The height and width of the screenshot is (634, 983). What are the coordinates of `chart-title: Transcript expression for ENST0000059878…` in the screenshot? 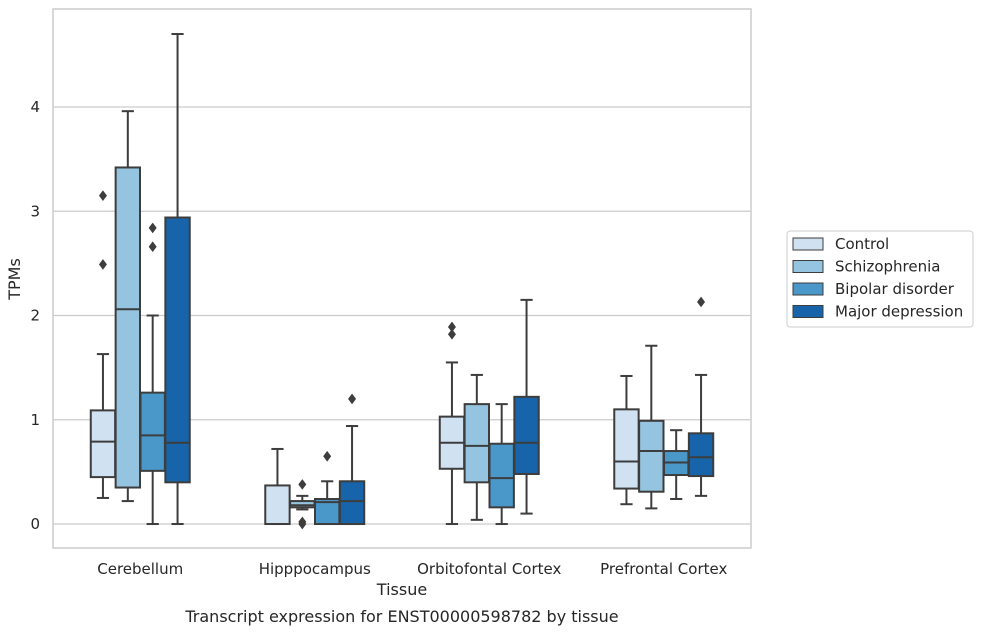 It's located at (401, 616).